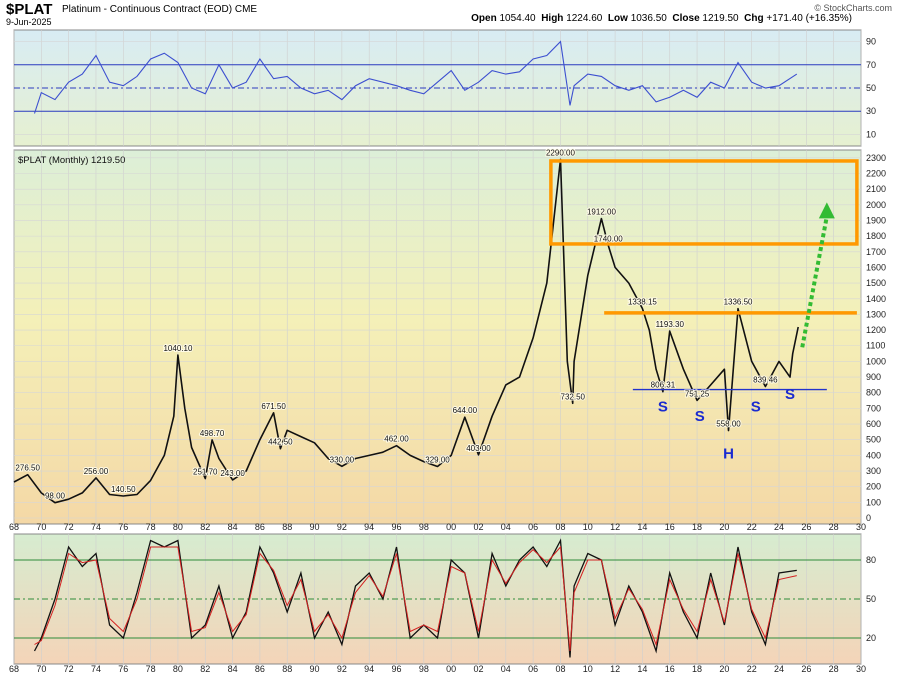 This screenshot has width=900, height=676. Describe the element at coordinates (396, 439) in the screenshot. I see `price-annotation: 462.00` at that location.